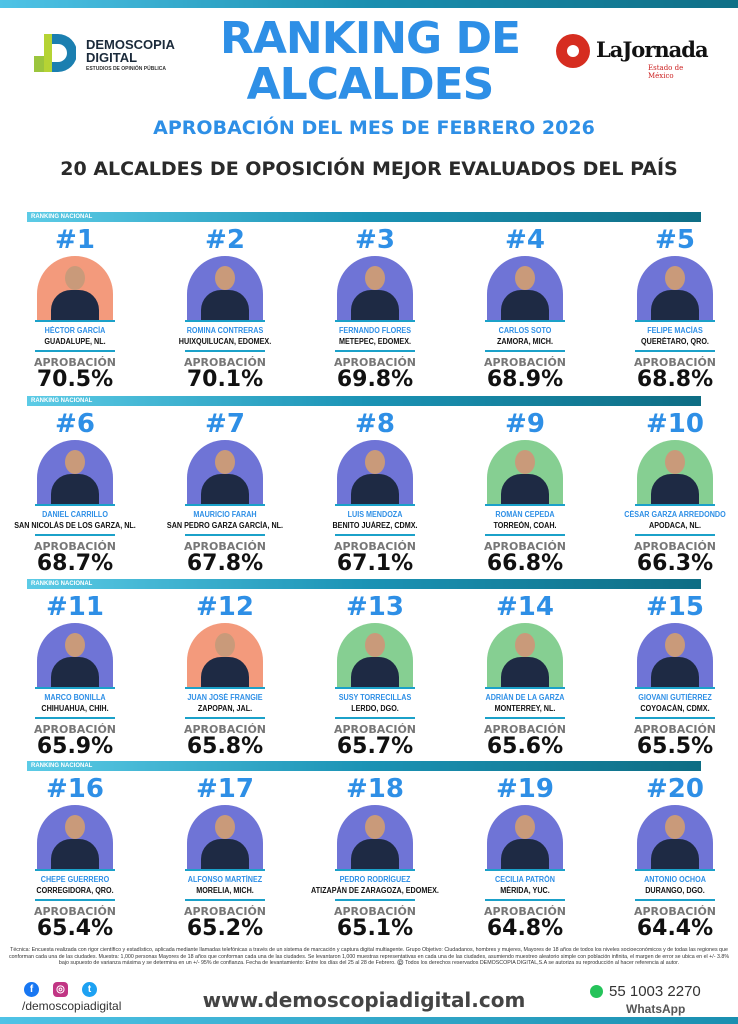  Describe the element at coordinates (652, 49) in the screenshot. I see `brand-right-name: LaJornada` at that location.